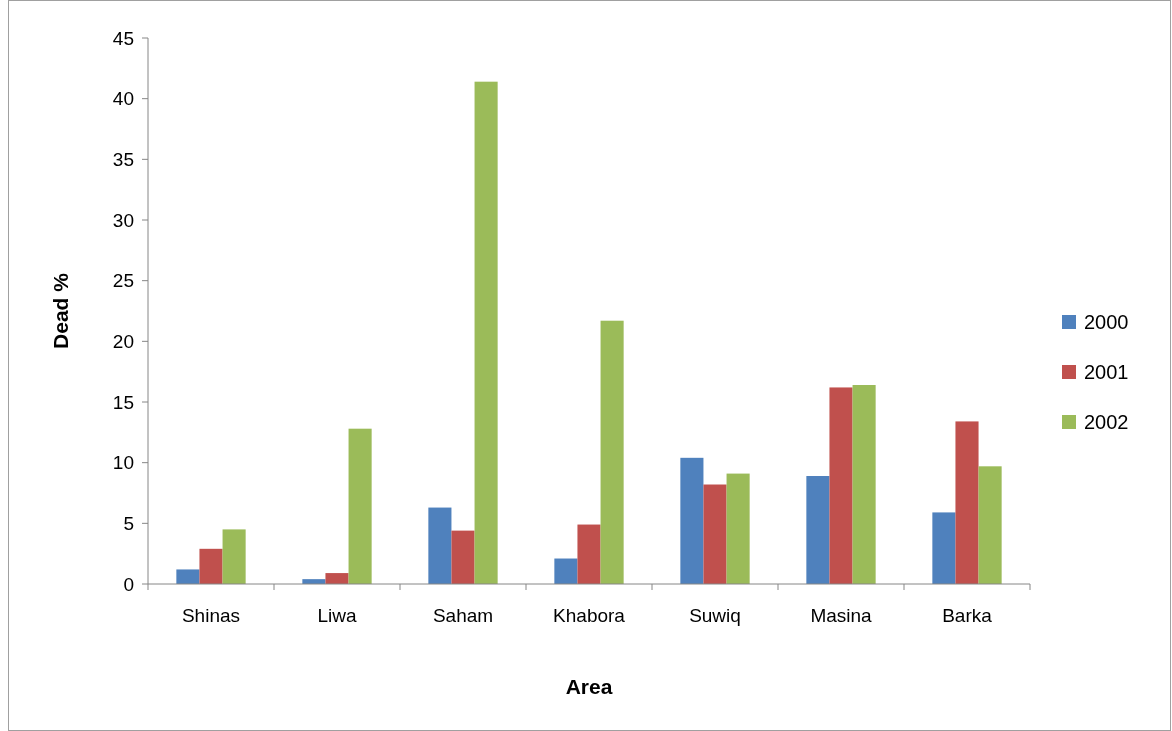 This screenshot has height=731, width=1172. What do you see at coordinates (967, 615) in the screenshot?
I see `x-tick-label: Barka` at bounding box center [967, 615].